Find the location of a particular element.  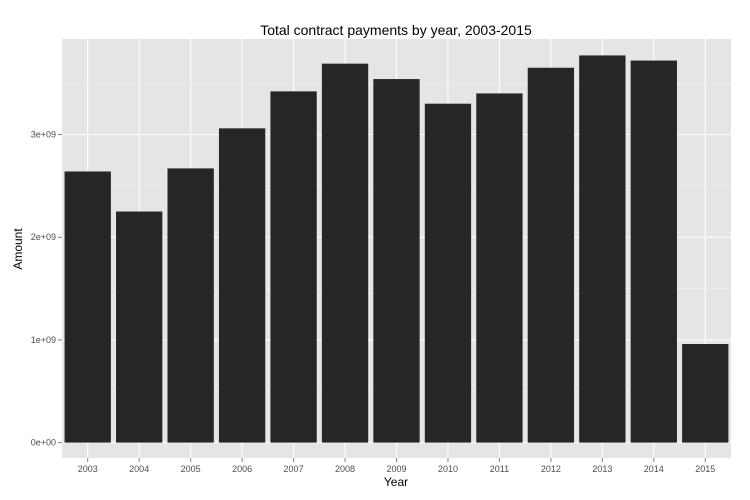

y-tick-label: 1e+09 is located at coordinates (43, 340).